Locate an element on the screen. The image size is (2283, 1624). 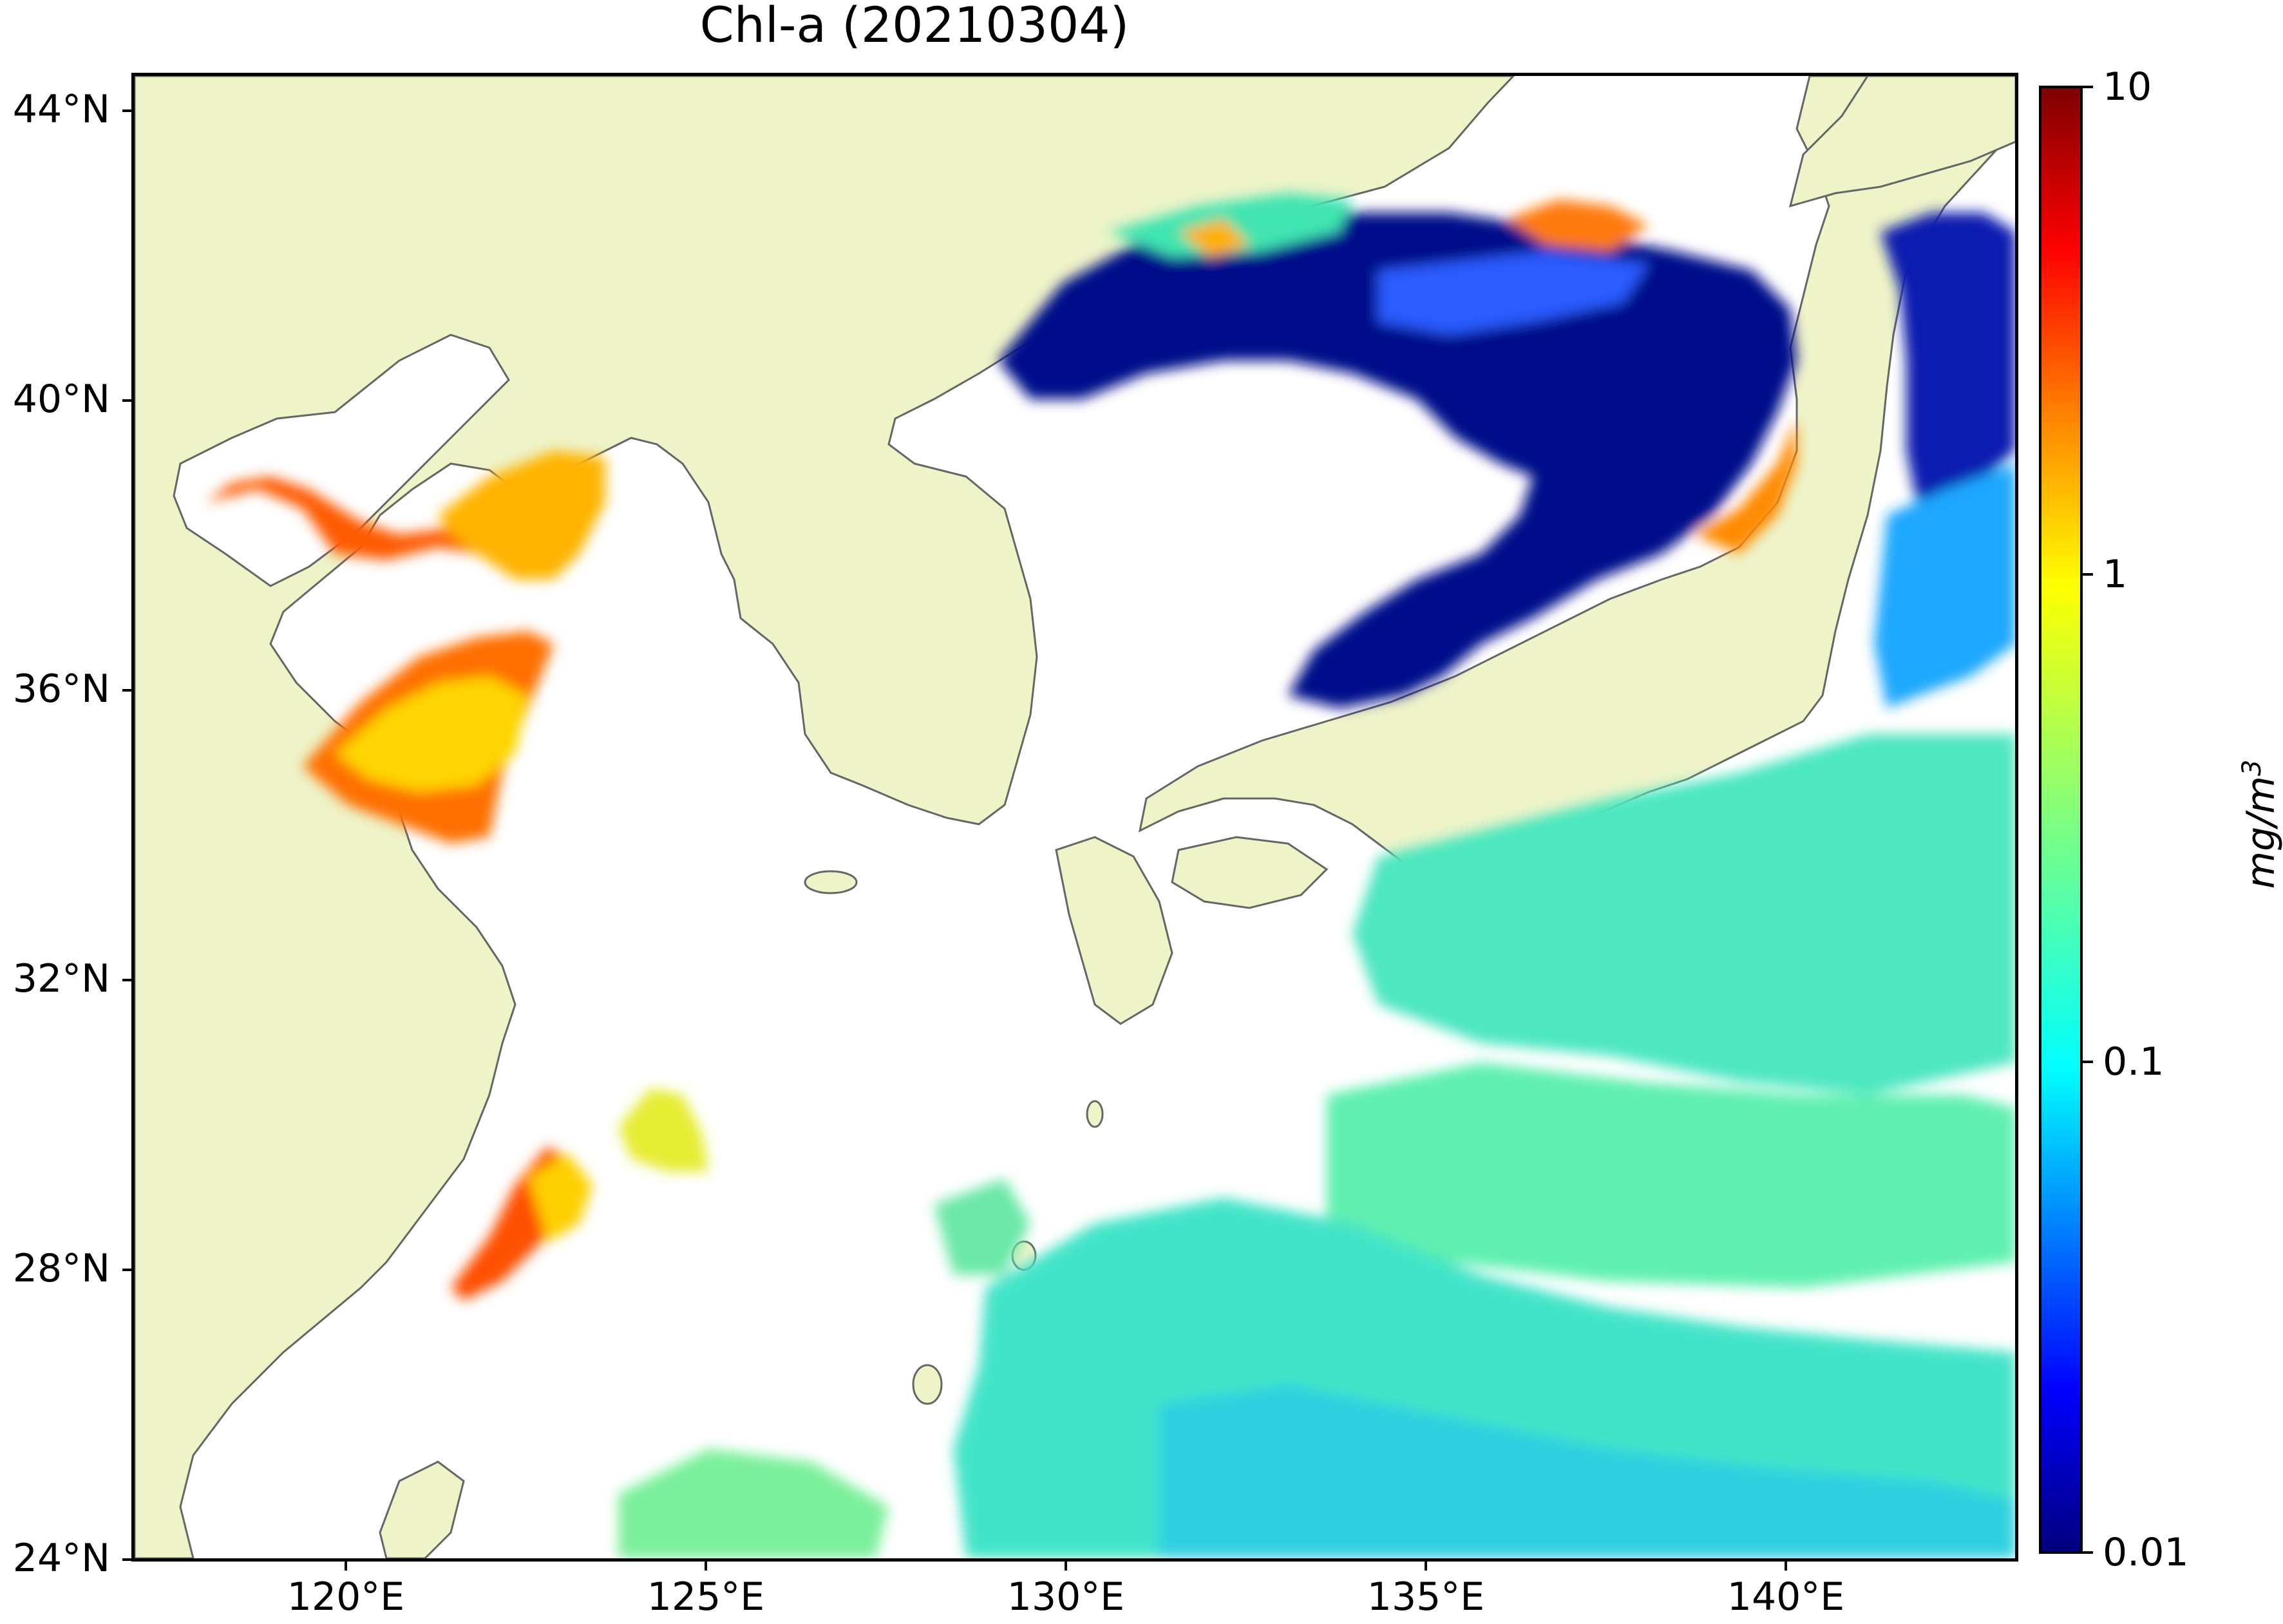
colorbar-label-10: 10 is located at coordinates (2127, 87).